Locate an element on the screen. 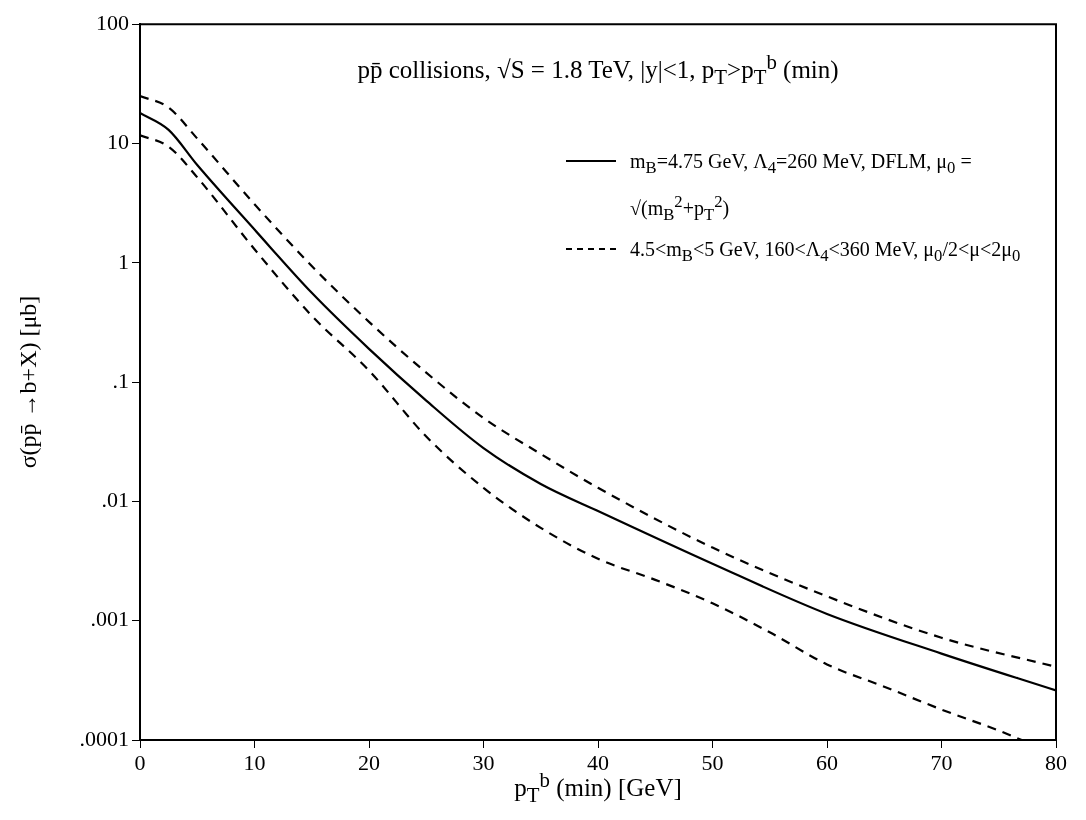 This screenshot has width=1086, height=820. text: m$_{B}$=4.75 GeV, Λ$_{4}$=260 MeV, DFLM, μ$_{0}$ = √(m$_{B}$$^{2}$+p$_{T}$$^{2}$) is located at coordinates (801, 187).